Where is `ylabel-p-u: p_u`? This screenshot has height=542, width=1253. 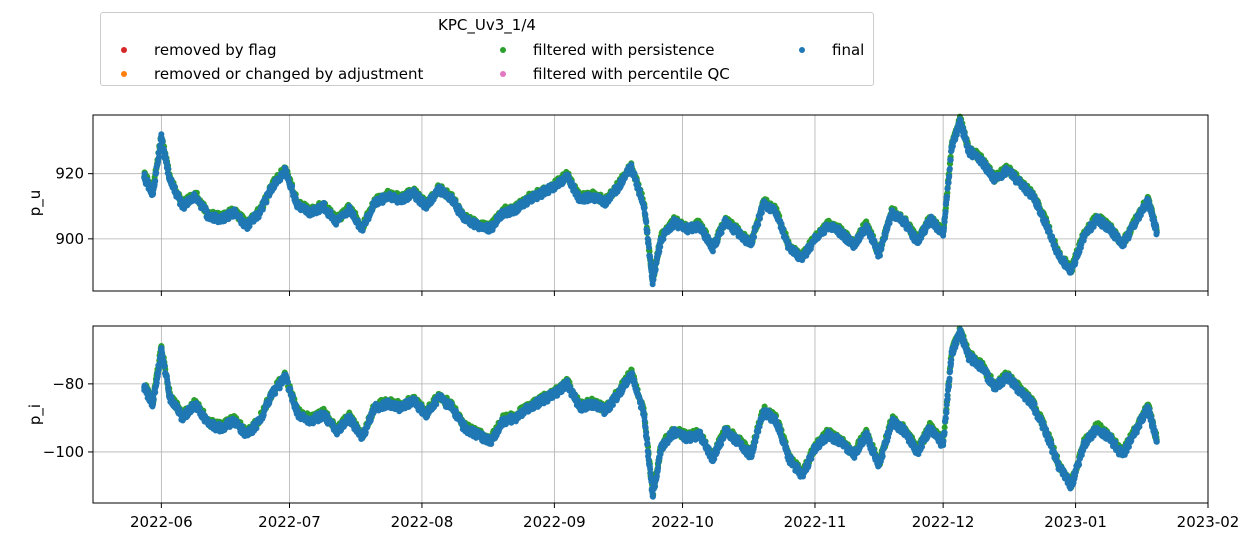 ylabel-p-u: p_u is located at coordinates (35, 203).